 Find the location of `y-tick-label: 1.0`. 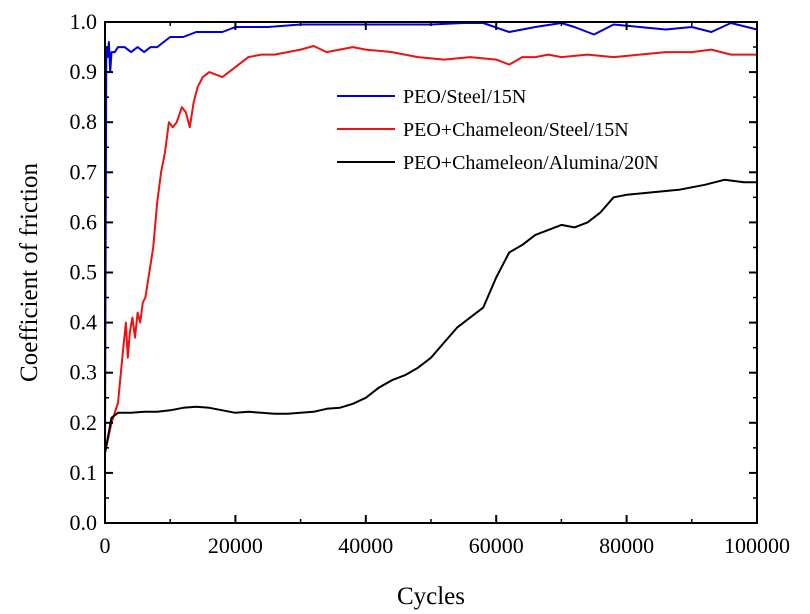

y-tick-label: 1.0 is located at coordinates (84, 21).